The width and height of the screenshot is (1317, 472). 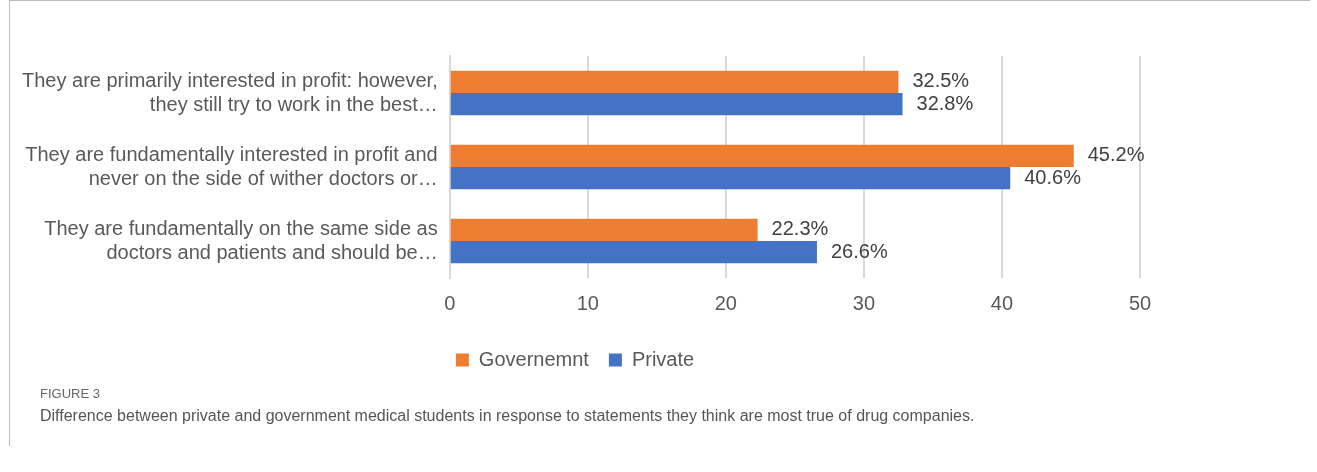 I want to click on text: Difference between private and government medical students in response to statements they think are most true of drug companies., so click(x=507, y=416).